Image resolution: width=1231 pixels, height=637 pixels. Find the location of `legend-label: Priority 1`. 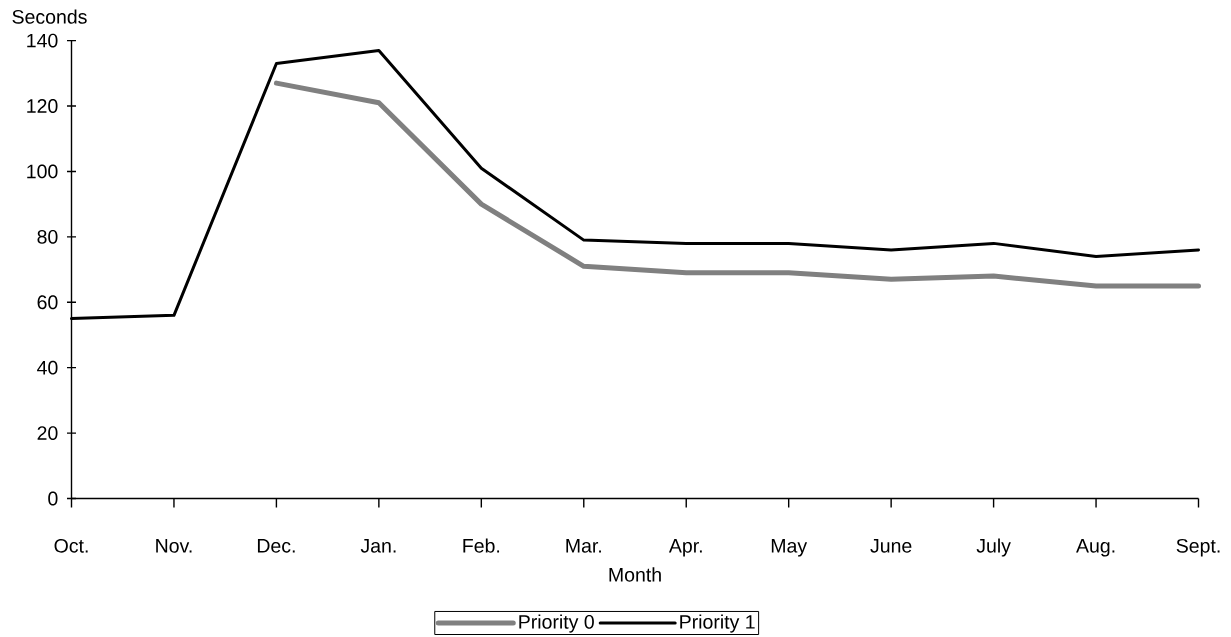

legend-label: Priority 1 is located at coordinates (717, 623).